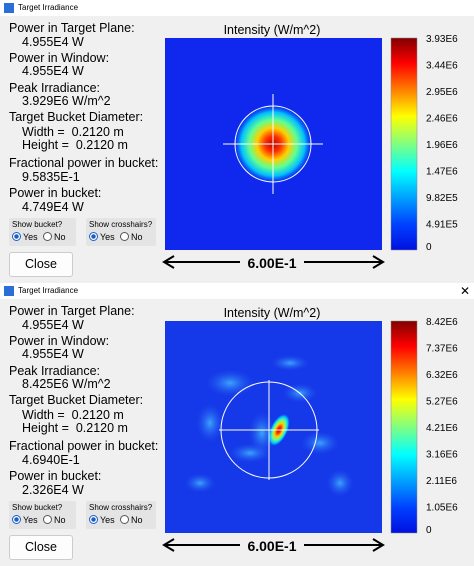 The height and width of the screenshot is (566, 474). Describe the element at coordinates (51, 460) in the screenshot. I see `info-line: 4.6940E-1` at that location.